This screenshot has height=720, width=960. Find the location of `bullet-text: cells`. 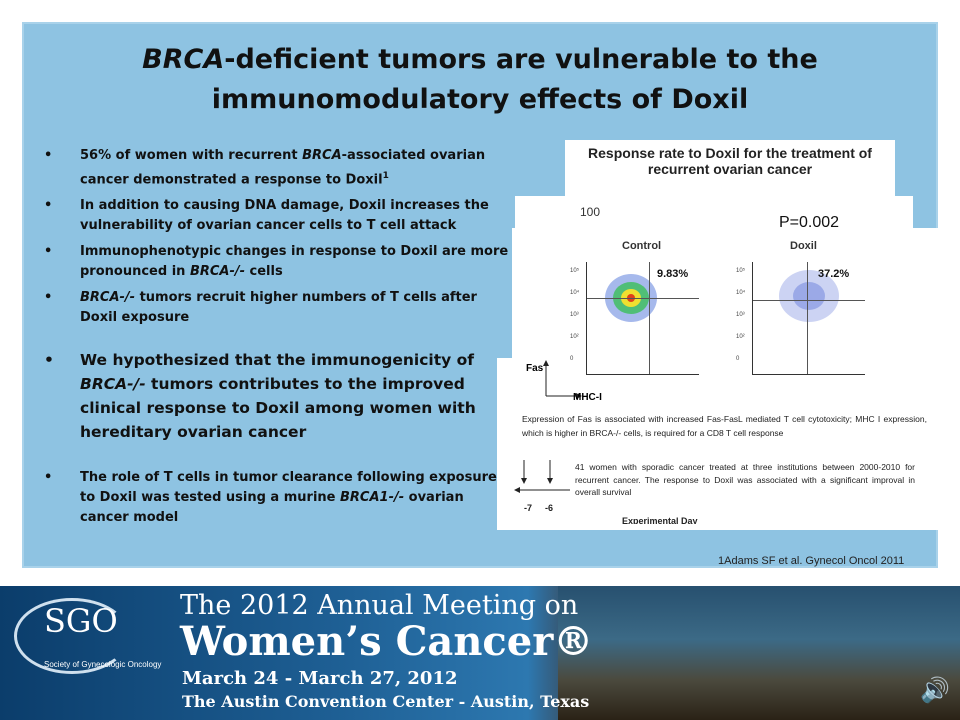

bullet-text: cells is located at coordinates (264, 272).